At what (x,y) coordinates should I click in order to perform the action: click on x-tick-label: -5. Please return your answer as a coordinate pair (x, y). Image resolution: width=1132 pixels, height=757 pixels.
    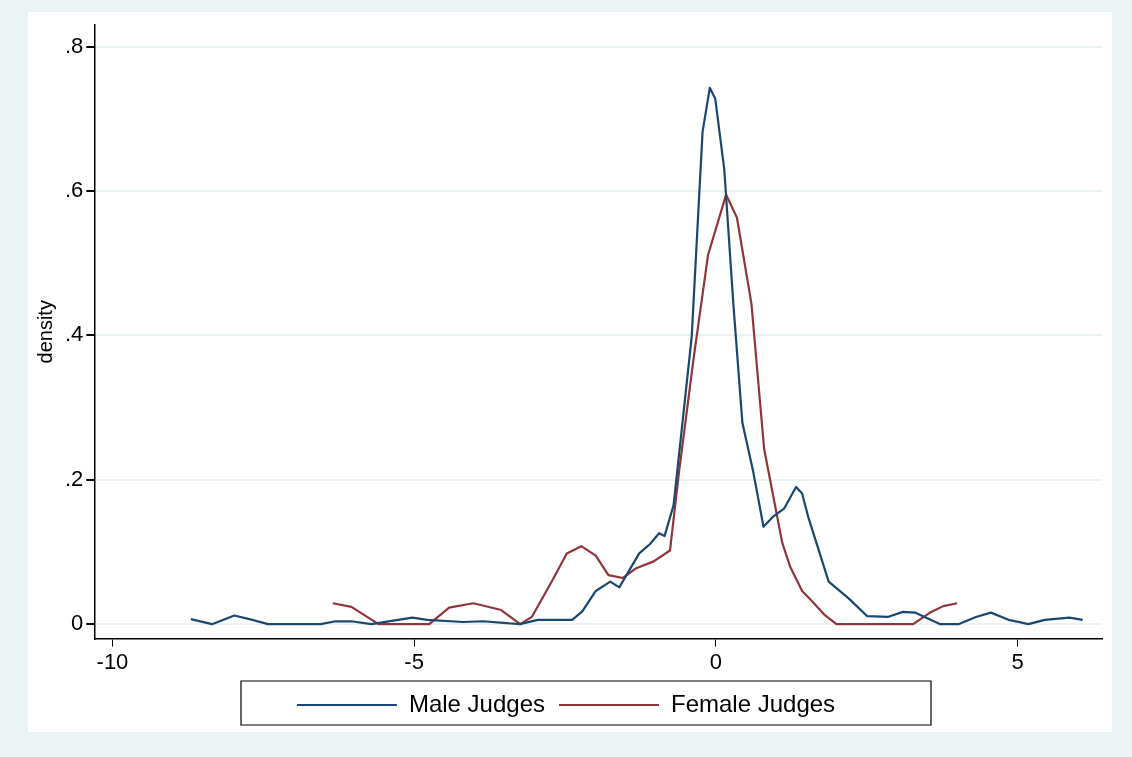
    Looking at the image, I should click on (414, 661).